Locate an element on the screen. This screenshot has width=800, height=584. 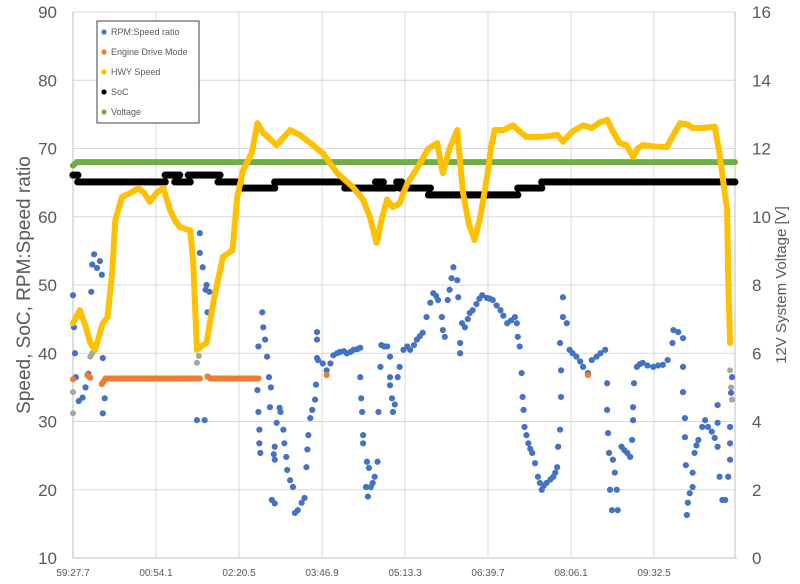
y-tick-label: 80 is located at coordinates (47, 80).